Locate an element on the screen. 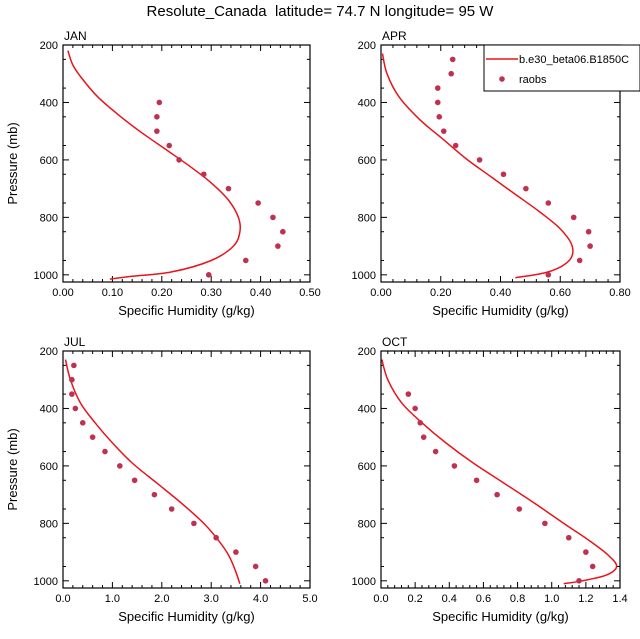 The height and width of the screenshot is (639, 640). legend-model-label: b.e30_beta06.B1850C is located at coordinates (574, 60).